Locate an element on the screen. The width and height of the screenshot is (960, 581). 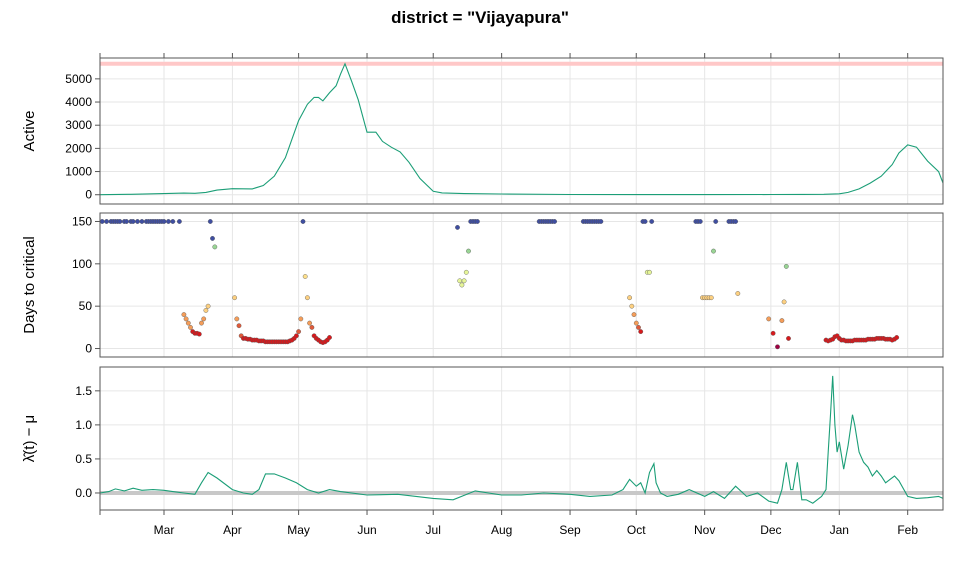
x-tick-label: Nov is located at coordinates (704, 530).